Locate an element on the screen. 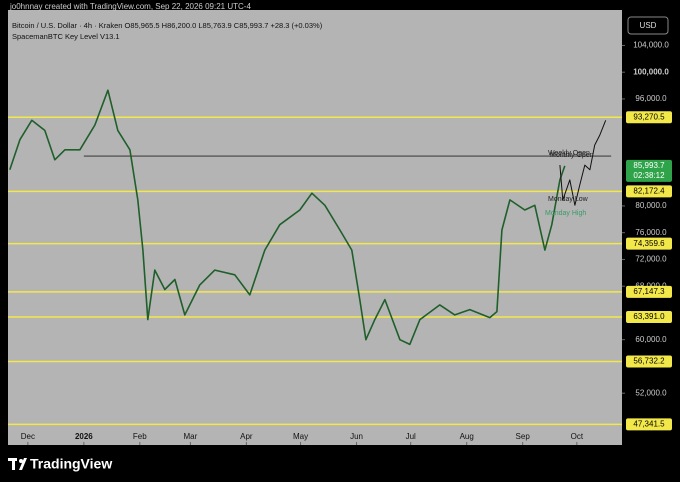 The width and height of the screenshot is (680, 482). logo is located at coordinates (17, 464).